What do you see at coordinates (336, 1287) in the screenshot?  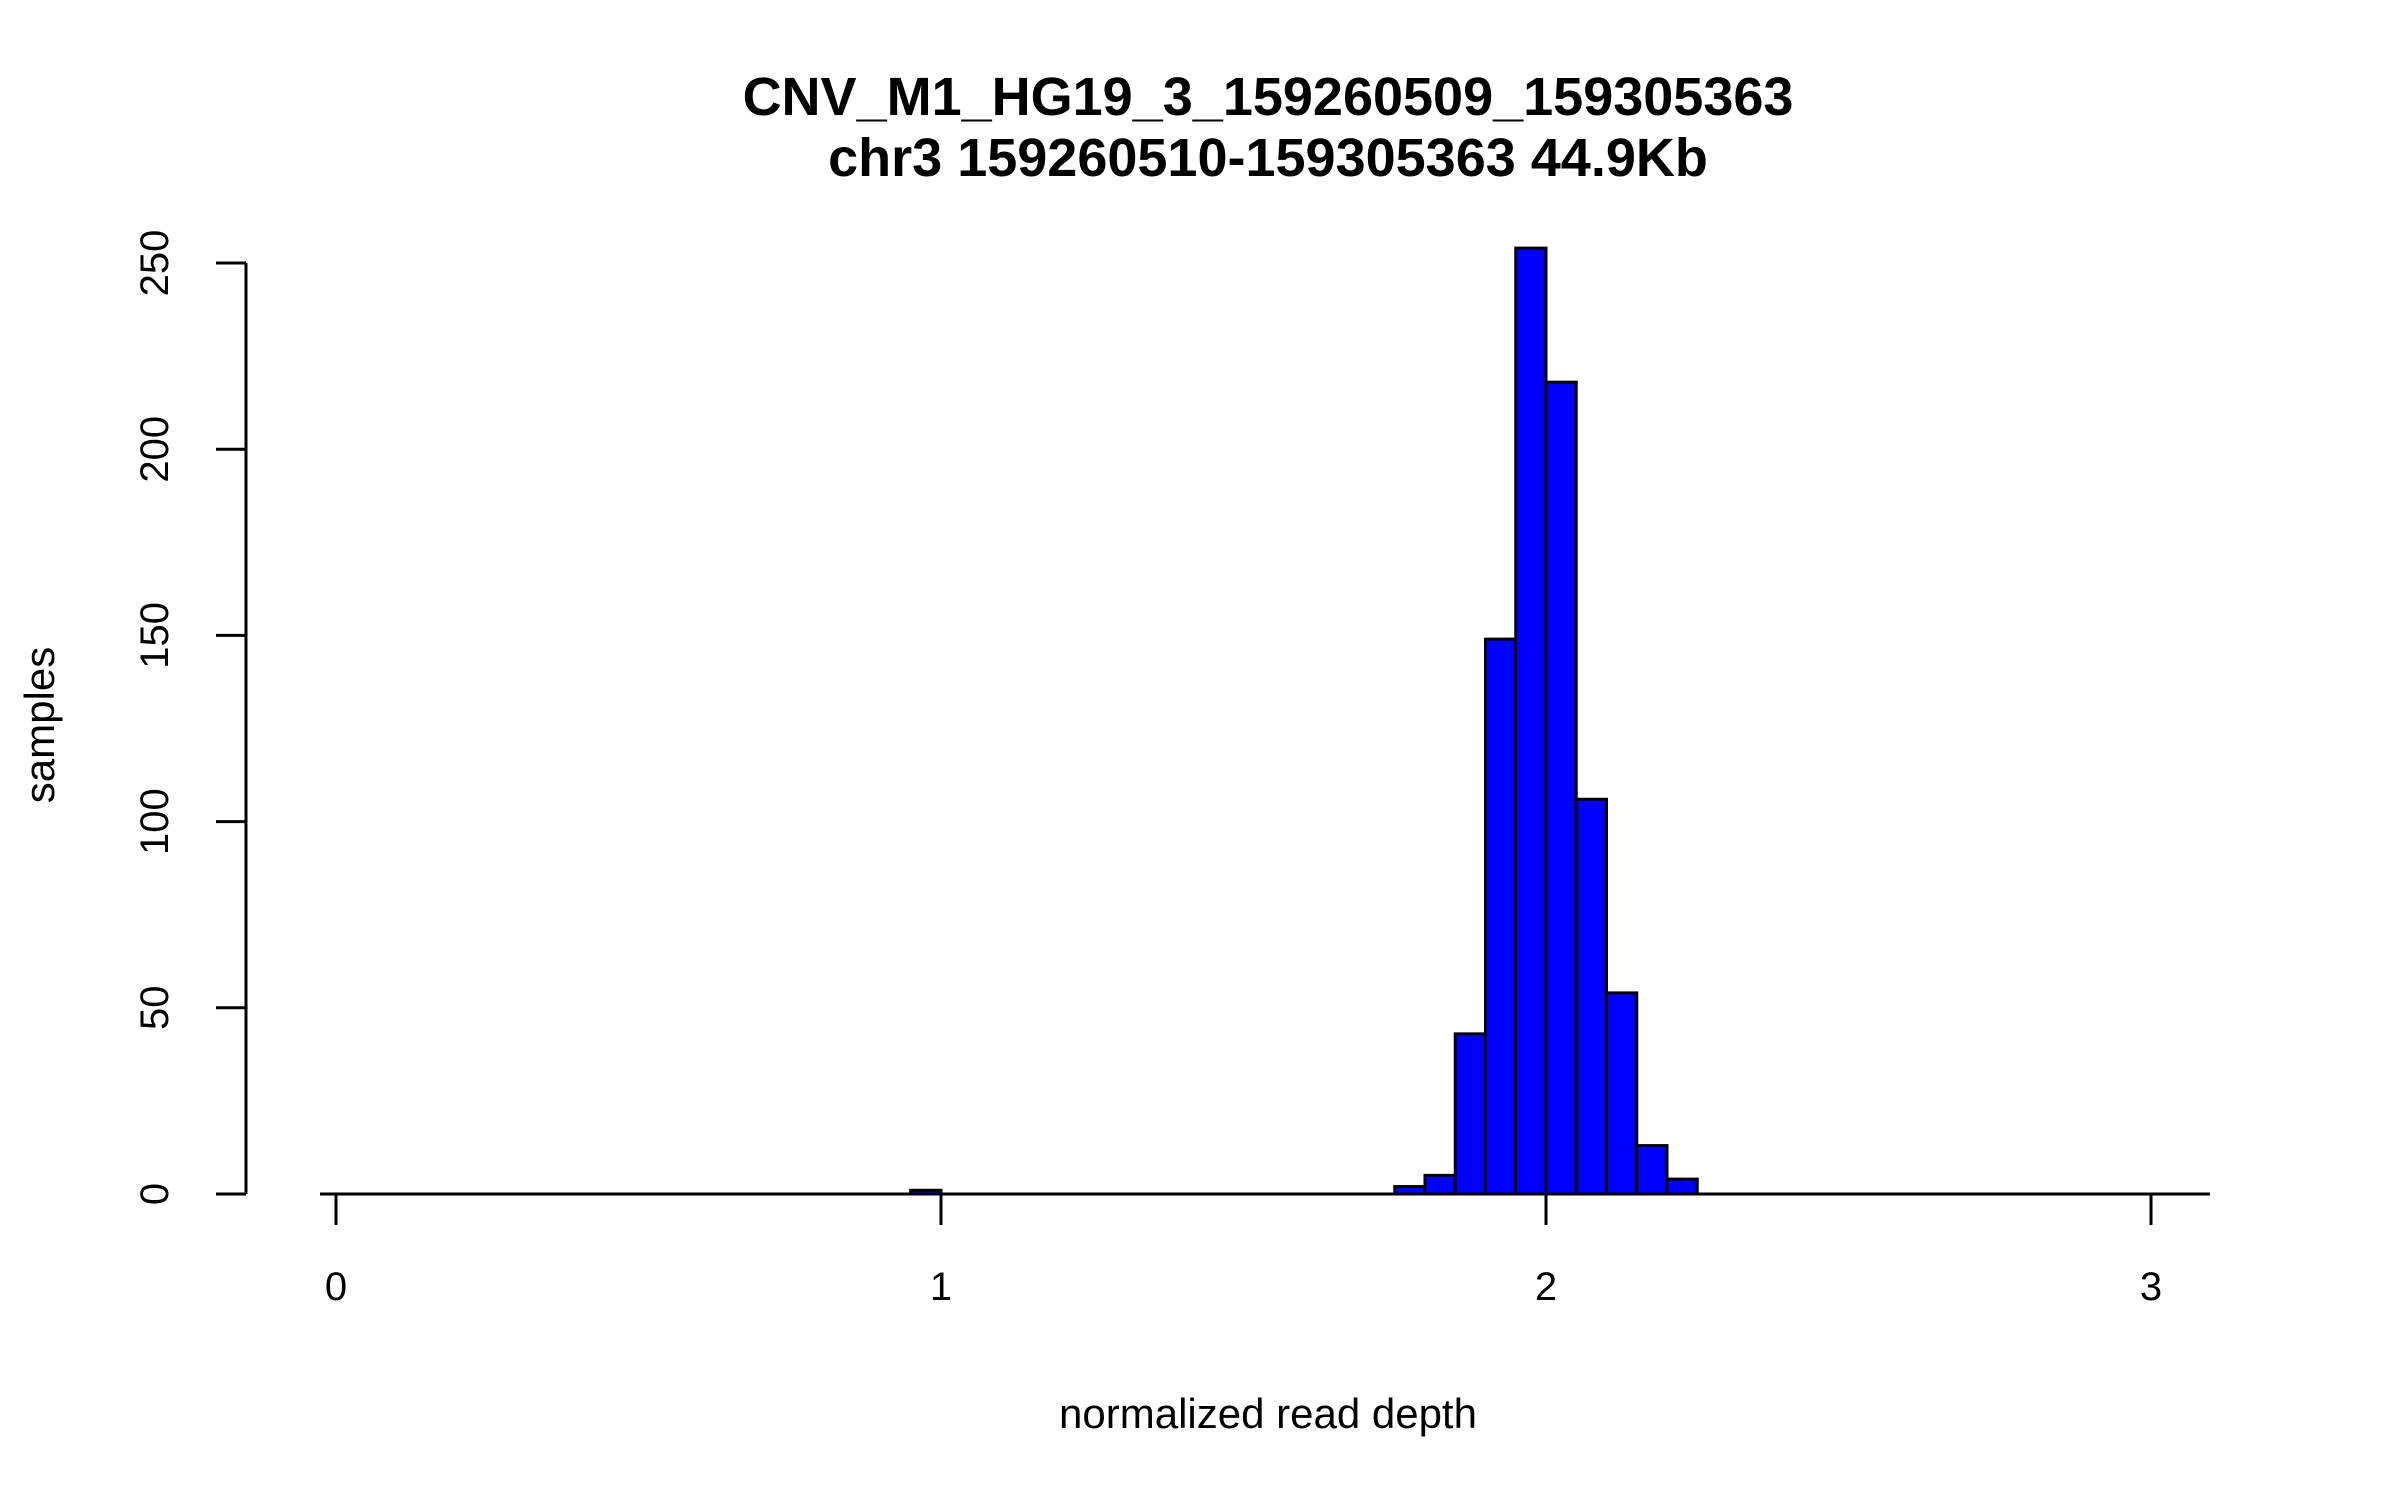 I see `x-tick-label: 0` at bounding box center [336, 1287].